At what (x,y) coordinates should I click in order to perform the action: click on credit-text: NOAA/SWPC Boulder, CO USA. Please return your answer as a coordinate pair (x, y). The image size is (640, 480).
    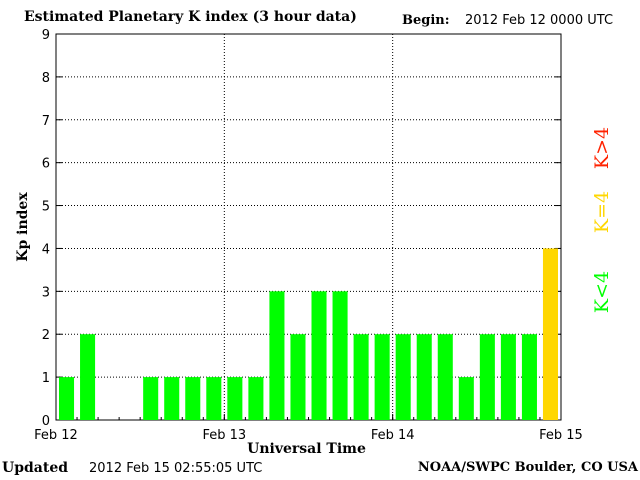
    Looking at the image, I should click on (527, 467).